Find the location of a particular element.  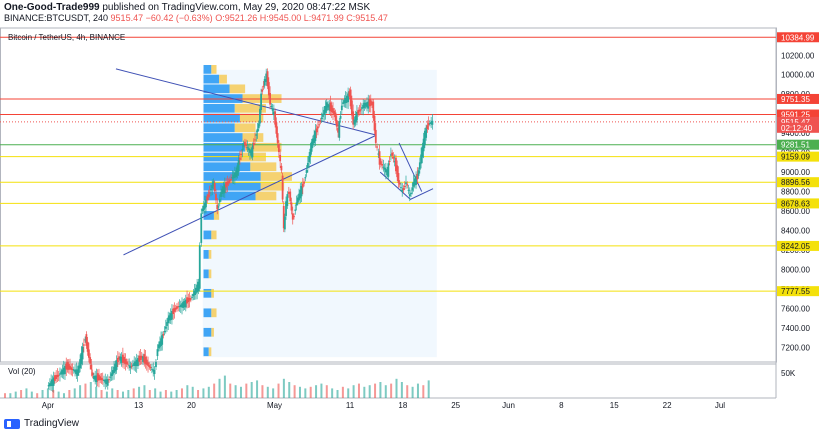

x-tick-label: 18 is located at coordinates (402, 405).